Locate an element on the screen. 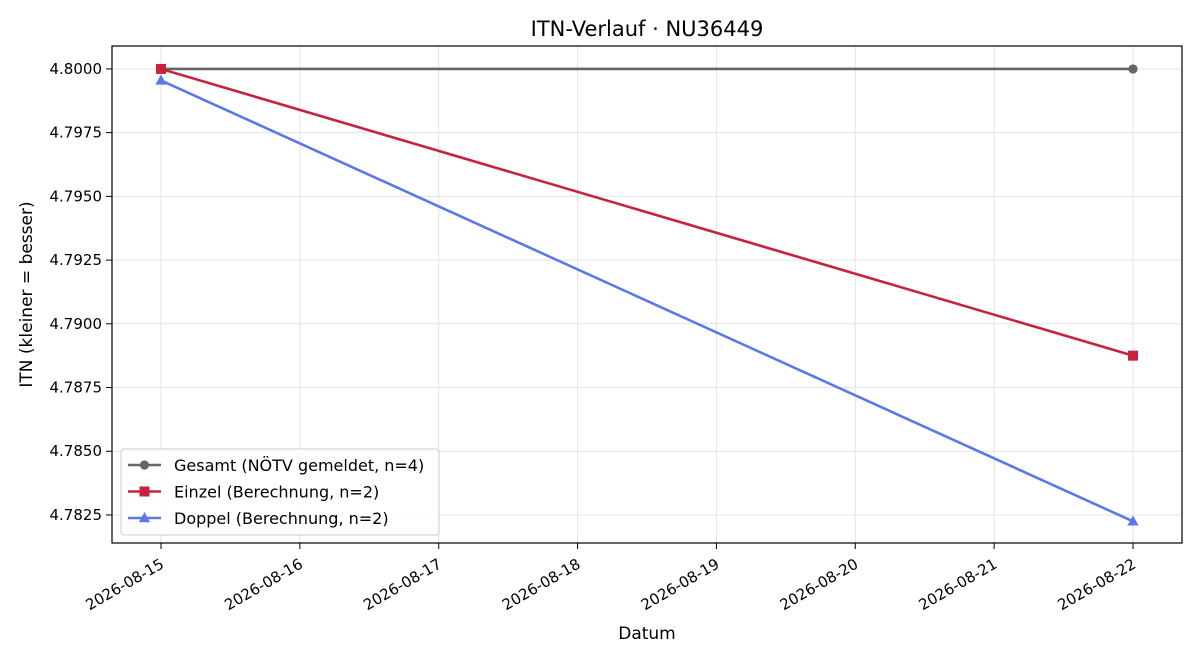 This screenshot has width=1200, height=660. legend-label: Einzel (Berechnung, n=2) is located at coordinates (276, 492).